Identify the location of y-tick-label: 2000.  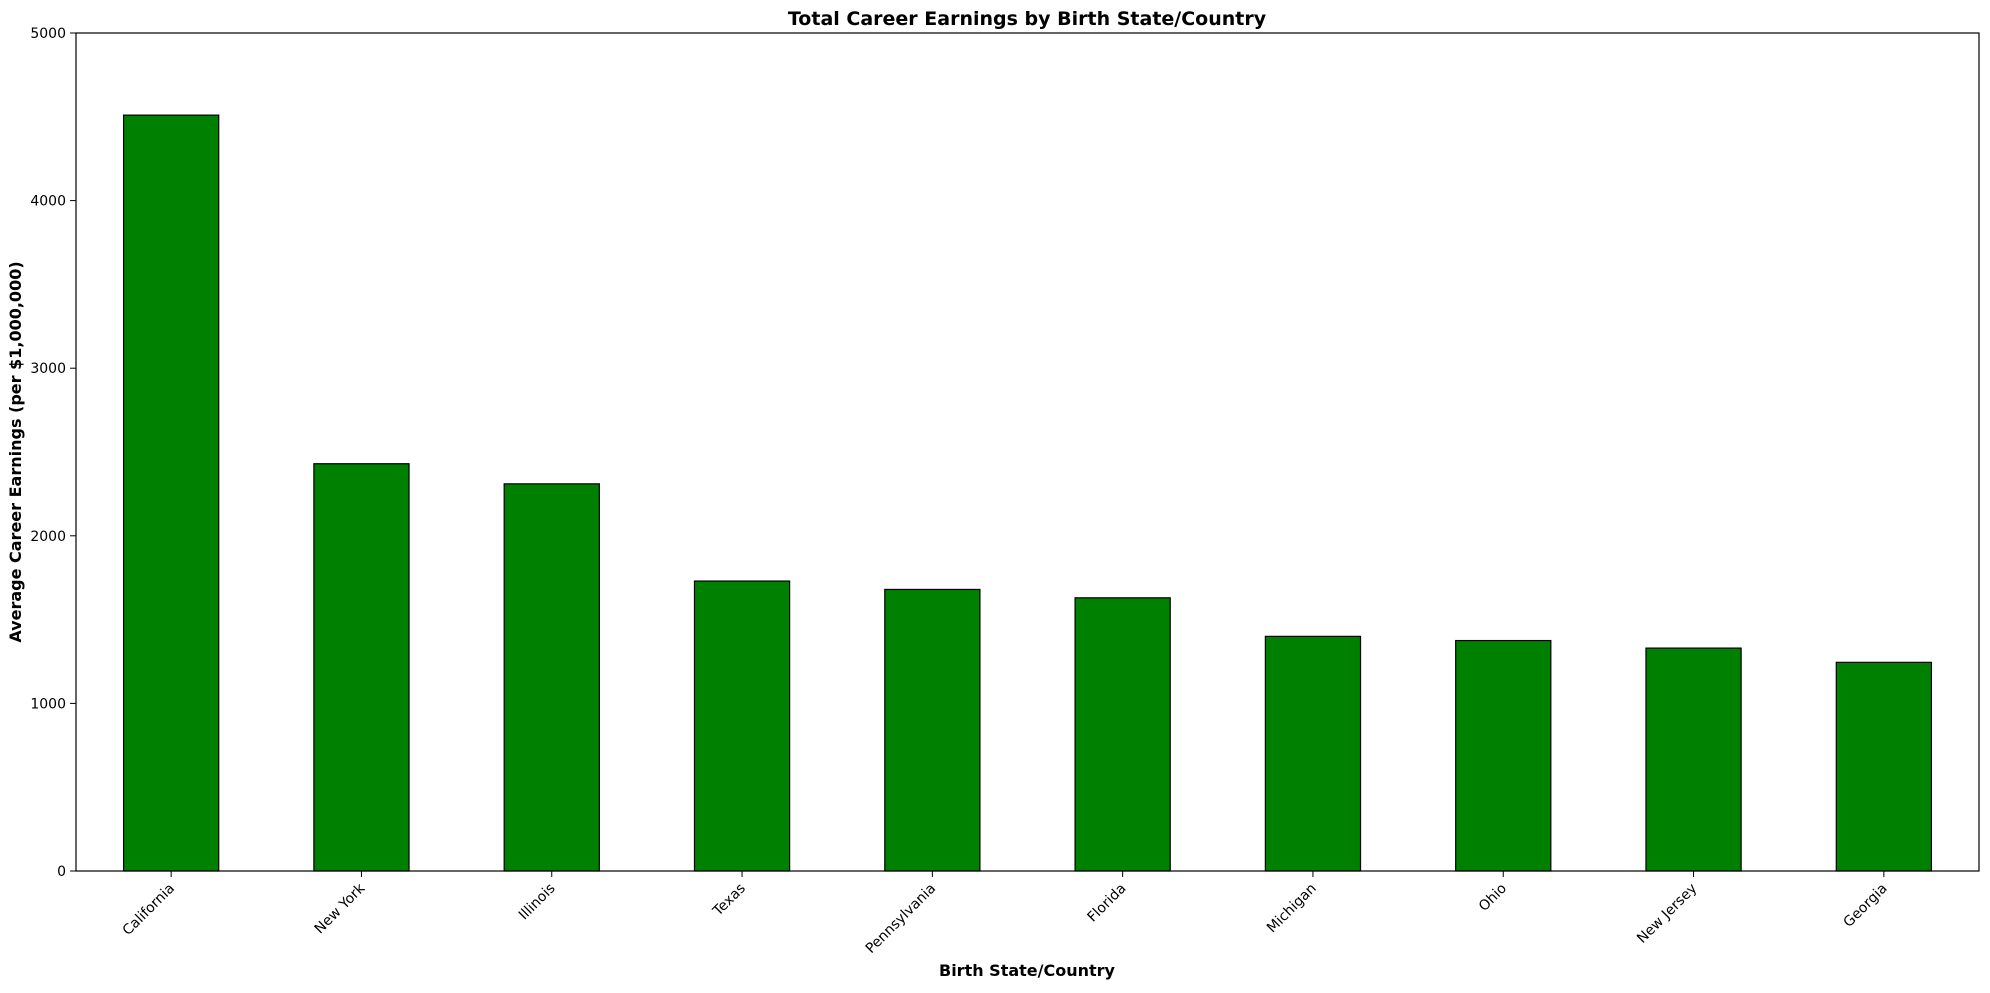
(48, 537).